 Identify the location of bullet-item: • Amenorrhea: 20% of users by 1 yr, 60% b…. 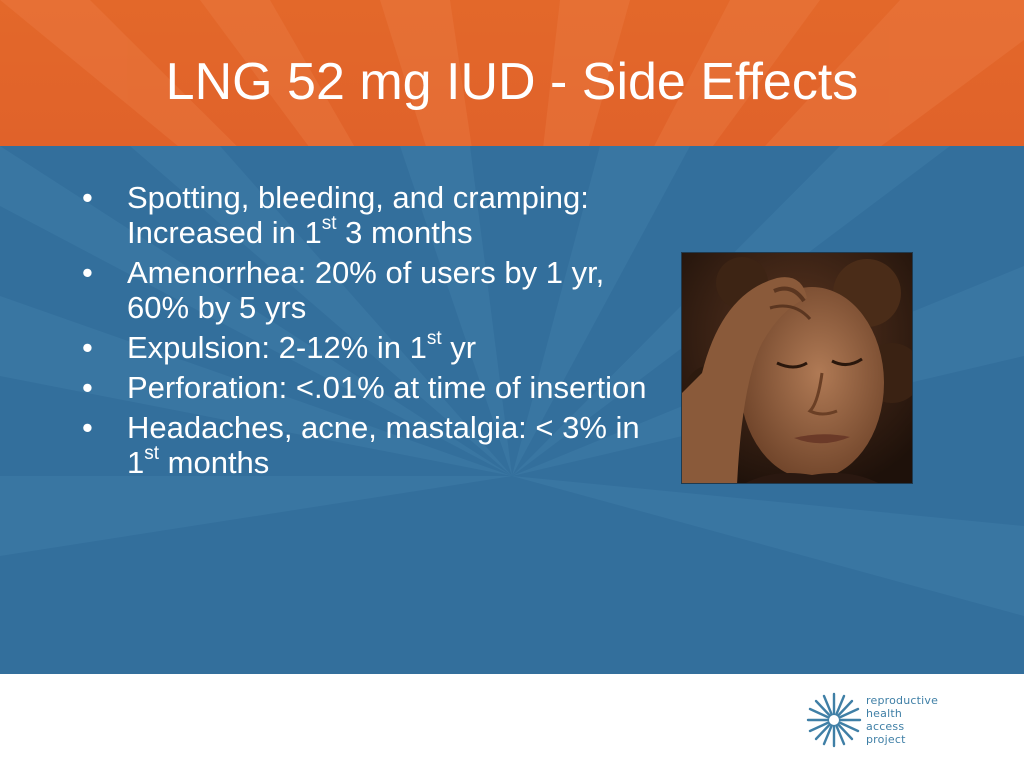
(372, 290).